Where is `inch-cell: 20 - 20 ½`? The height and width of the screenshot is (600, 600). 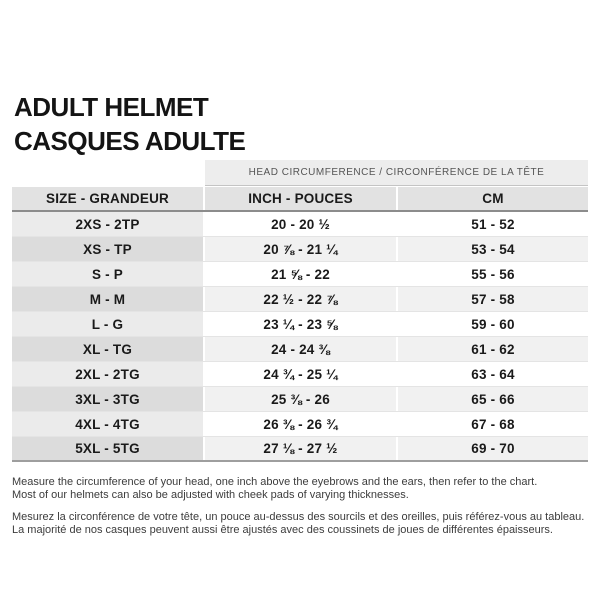 inch-cell: 20 - 20 ½ is located at coordinates (300, 224).